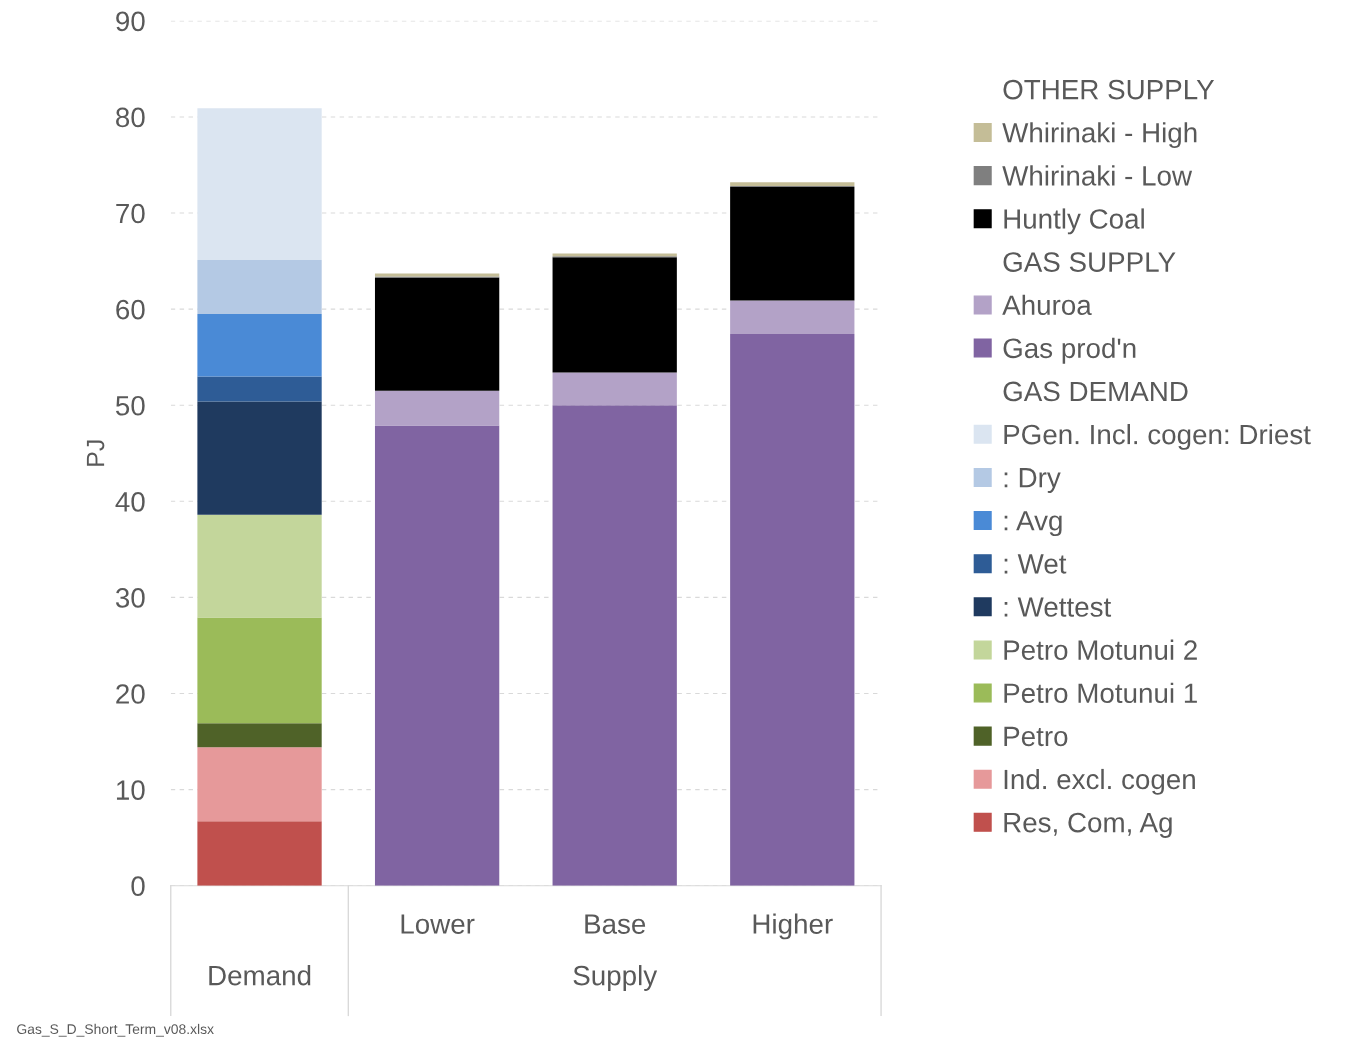 This screenshot has width=1366, height=1042. Describe the element at coordinates (1036, 736) in the screenshot. I see `legend-label: Petro` at that location.